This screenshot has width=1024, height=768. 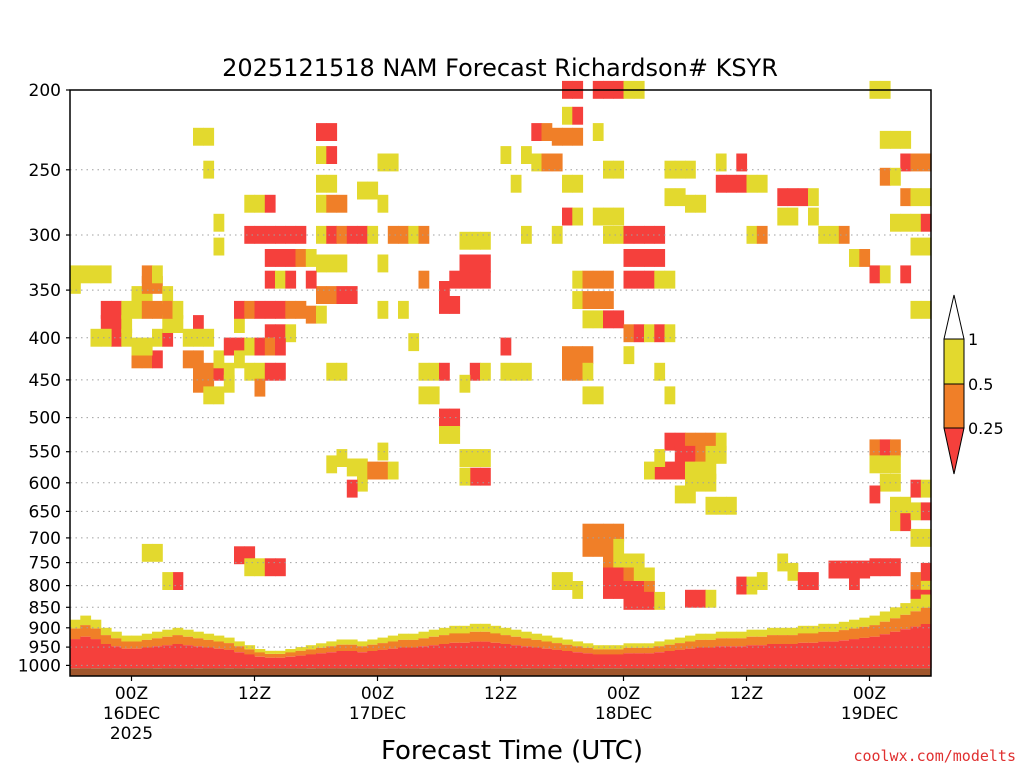 What do you see at coordinates (39, 666) in the screenshot?
I see `y-tick-label: 1000` at bounding box center [39, 666].